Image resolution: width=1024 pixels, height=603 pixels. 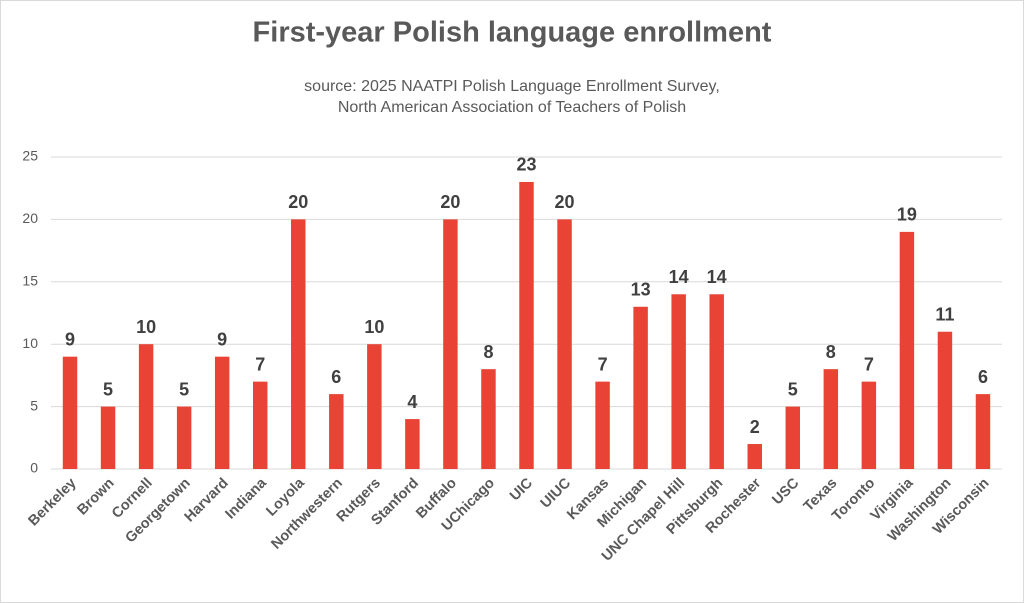 What do you see at coordinates (526, 165) in the screenshot?
I see `value-label: 23` at bounding box center [526, 165].